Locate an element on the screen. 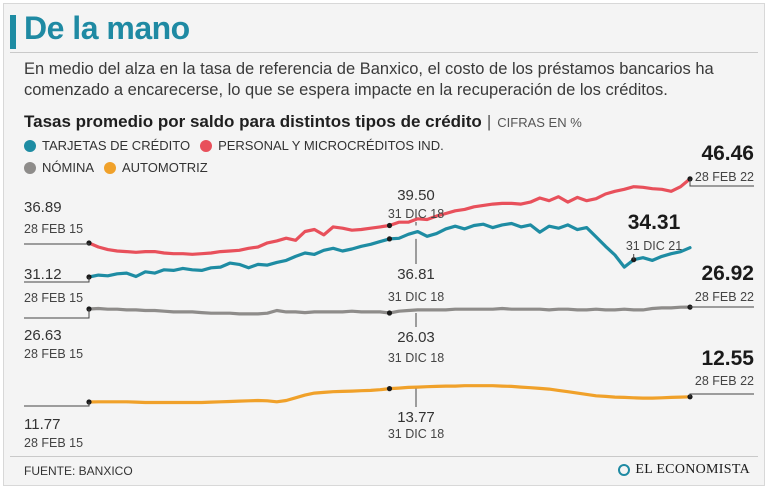  data-label-value: 46.46 is located at coordinates (727, 153).